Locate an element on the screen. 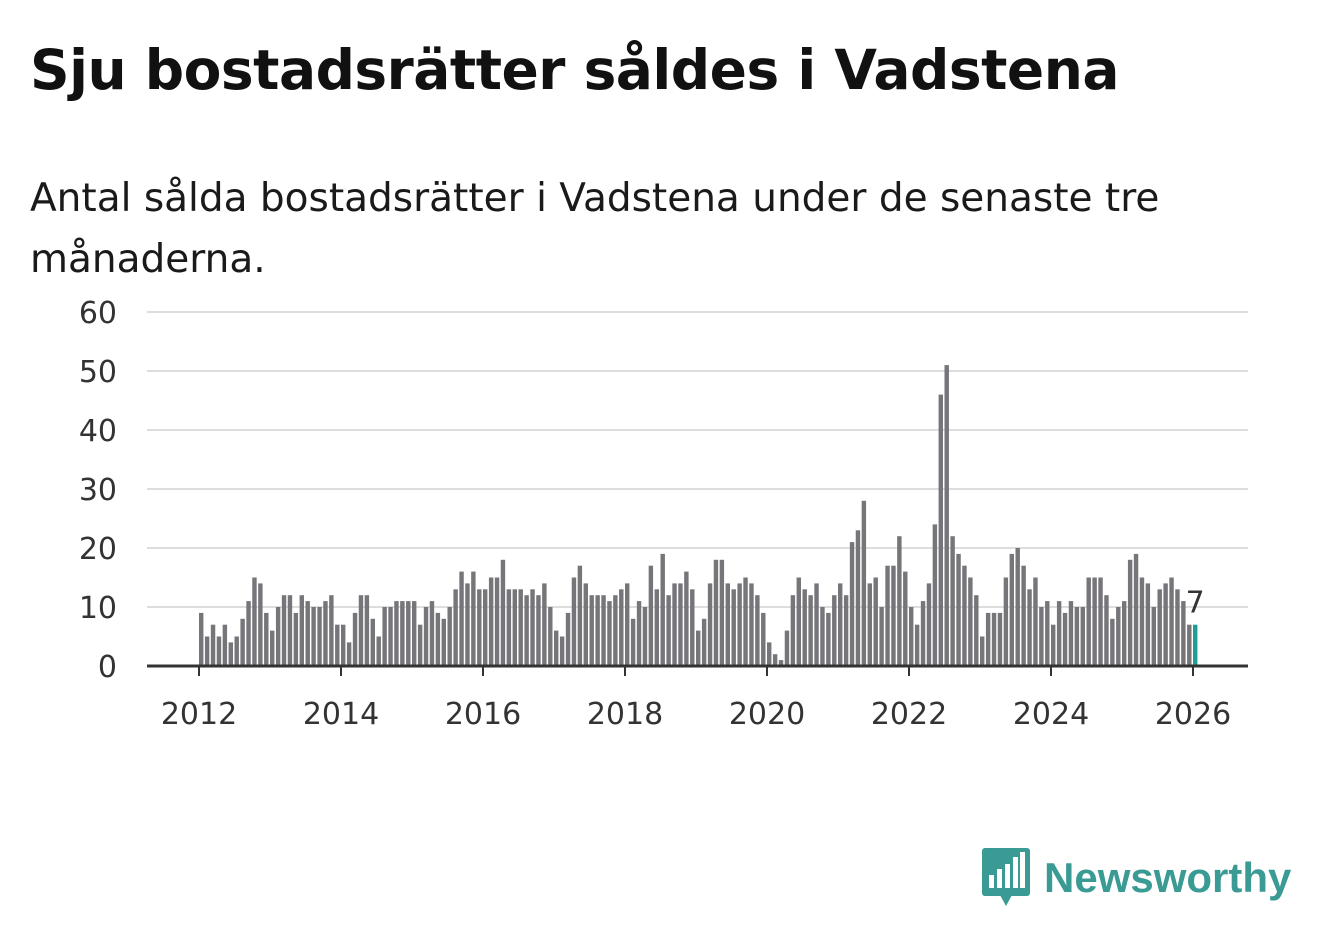  y-tick-label: 50 is located at coordinates (98, 372).